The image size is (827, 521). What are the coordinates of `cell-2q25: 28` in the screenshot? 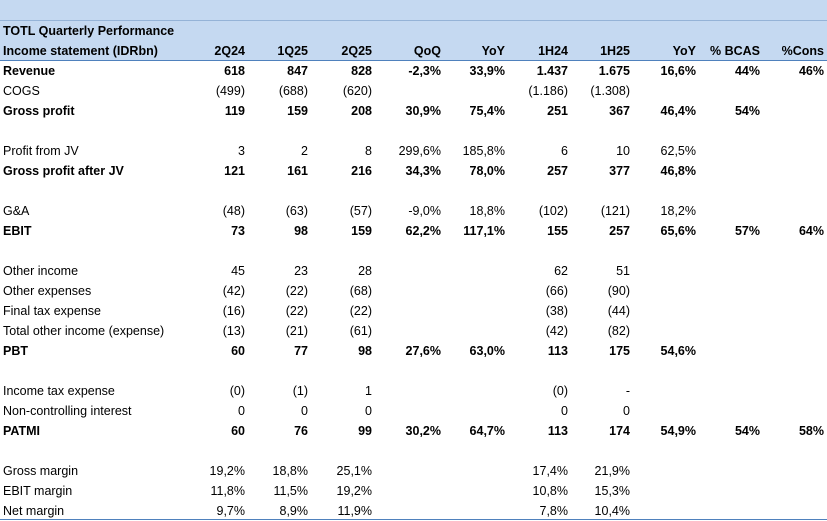 It's located at (365, 271).